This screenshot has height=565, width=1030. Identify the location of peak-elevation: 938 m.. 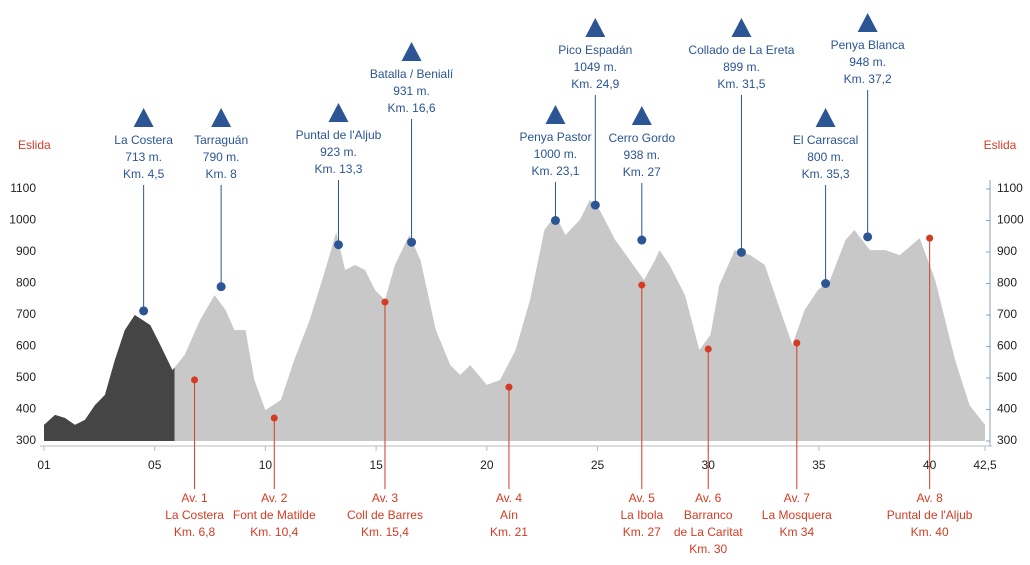
(641, 155).